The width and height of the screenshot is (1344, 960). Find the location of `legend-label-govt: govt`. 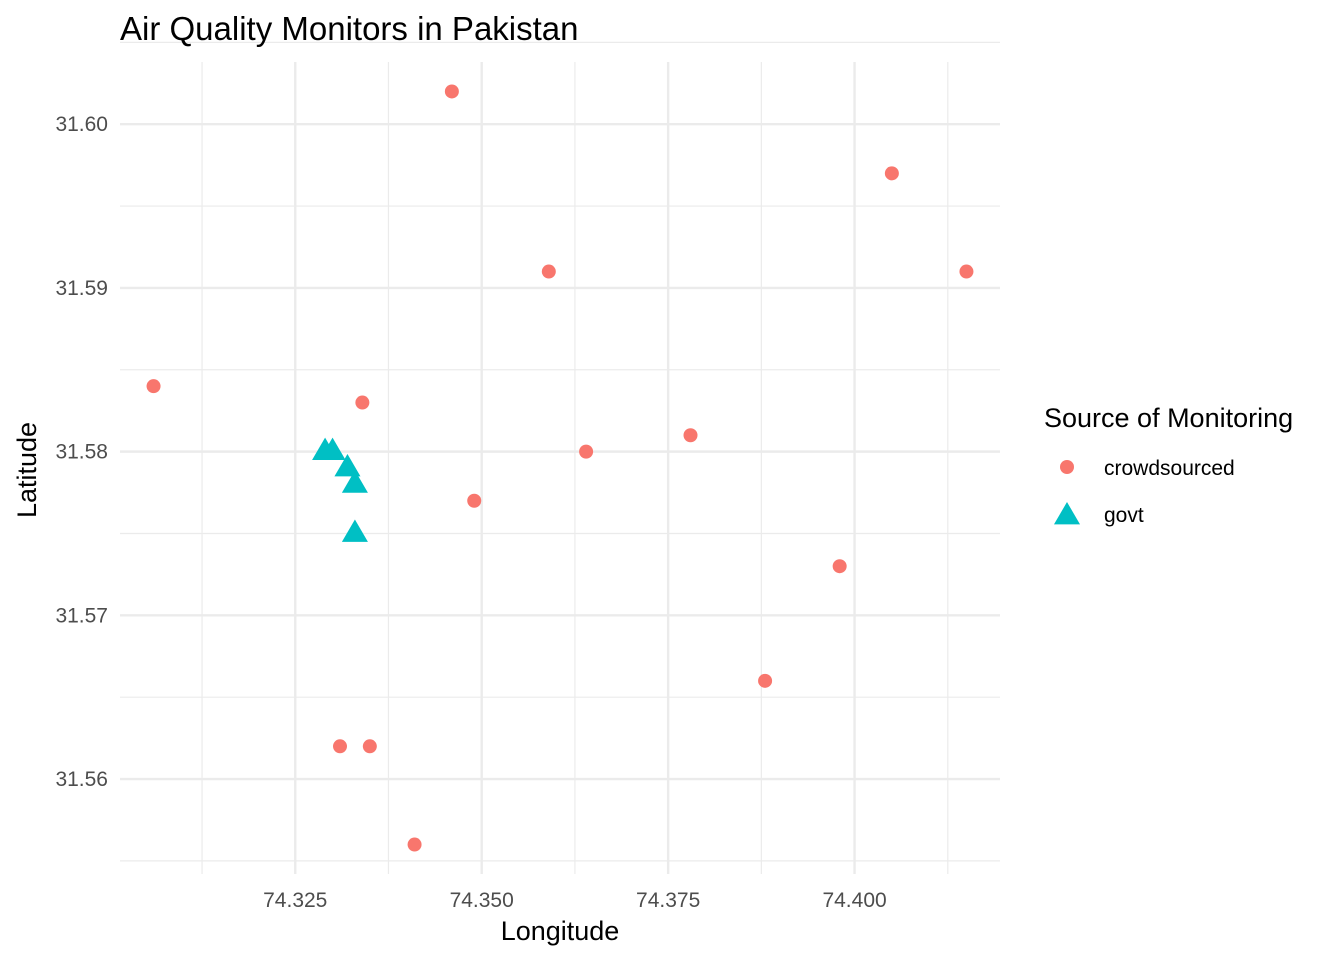

legend-label-govt: govt is located at coordinates (1124, 515).